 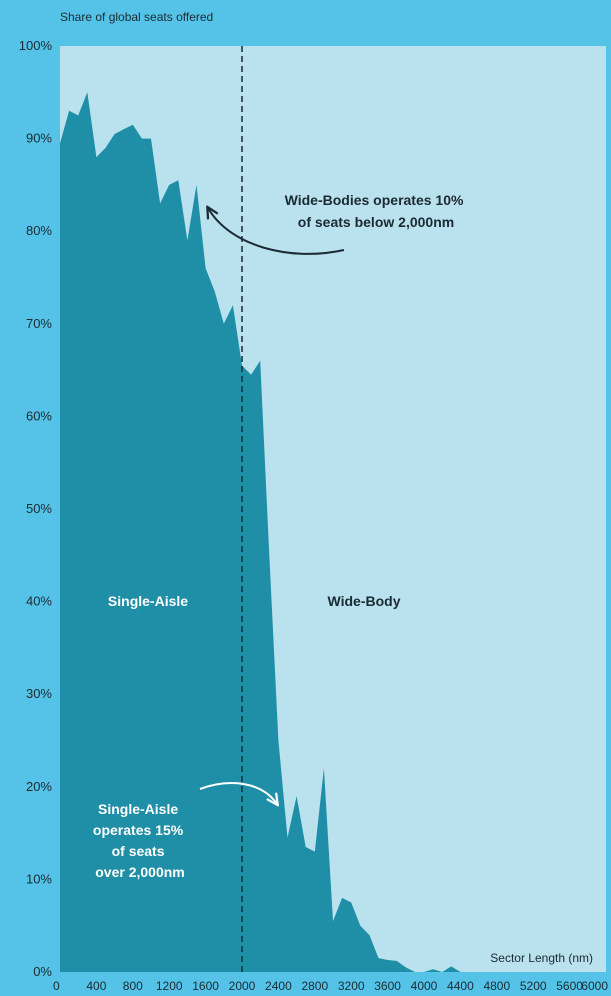 What do you see at coordinates (238, 793) in the screenshot?
I see `annotation-arrow-single-aisle` at bounding box center [238, 793].